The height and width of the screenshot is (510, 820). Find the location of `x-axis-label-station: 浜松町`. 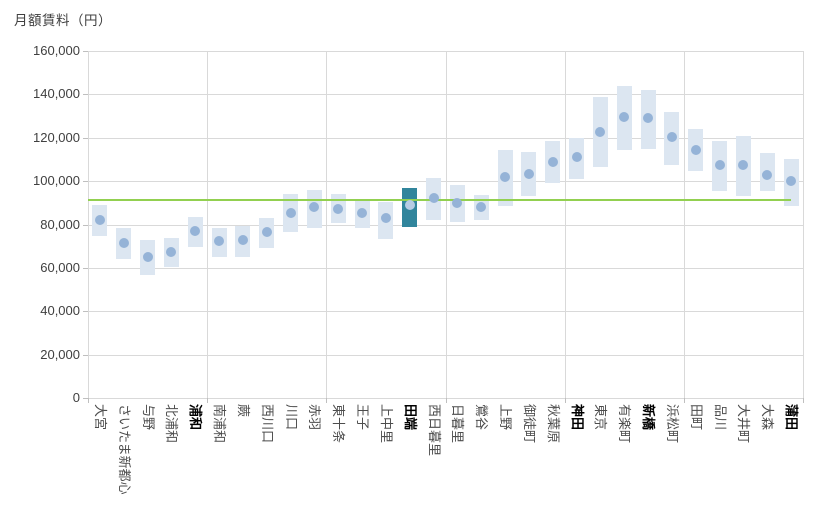

x-axis-label-station: 浜松町 is located at coordinates (672, 424).